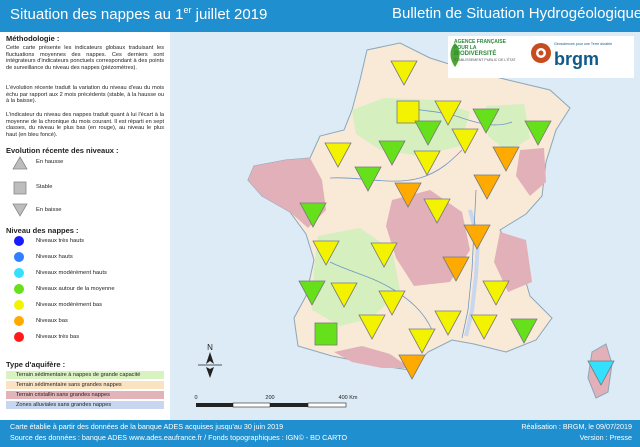 Image resolution: width=640 pixels, height=447 pixels. Describe the element at coordinates (469, 264) in the screenshot. I see `rhone-river` at that location.